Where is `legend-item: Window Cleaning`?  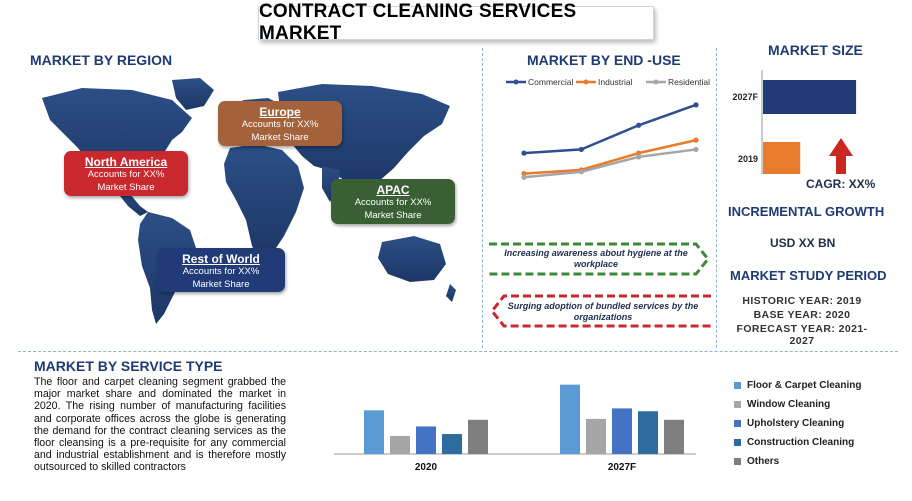
legend-item: Window Cleaning is located at coordinates (797, 404).